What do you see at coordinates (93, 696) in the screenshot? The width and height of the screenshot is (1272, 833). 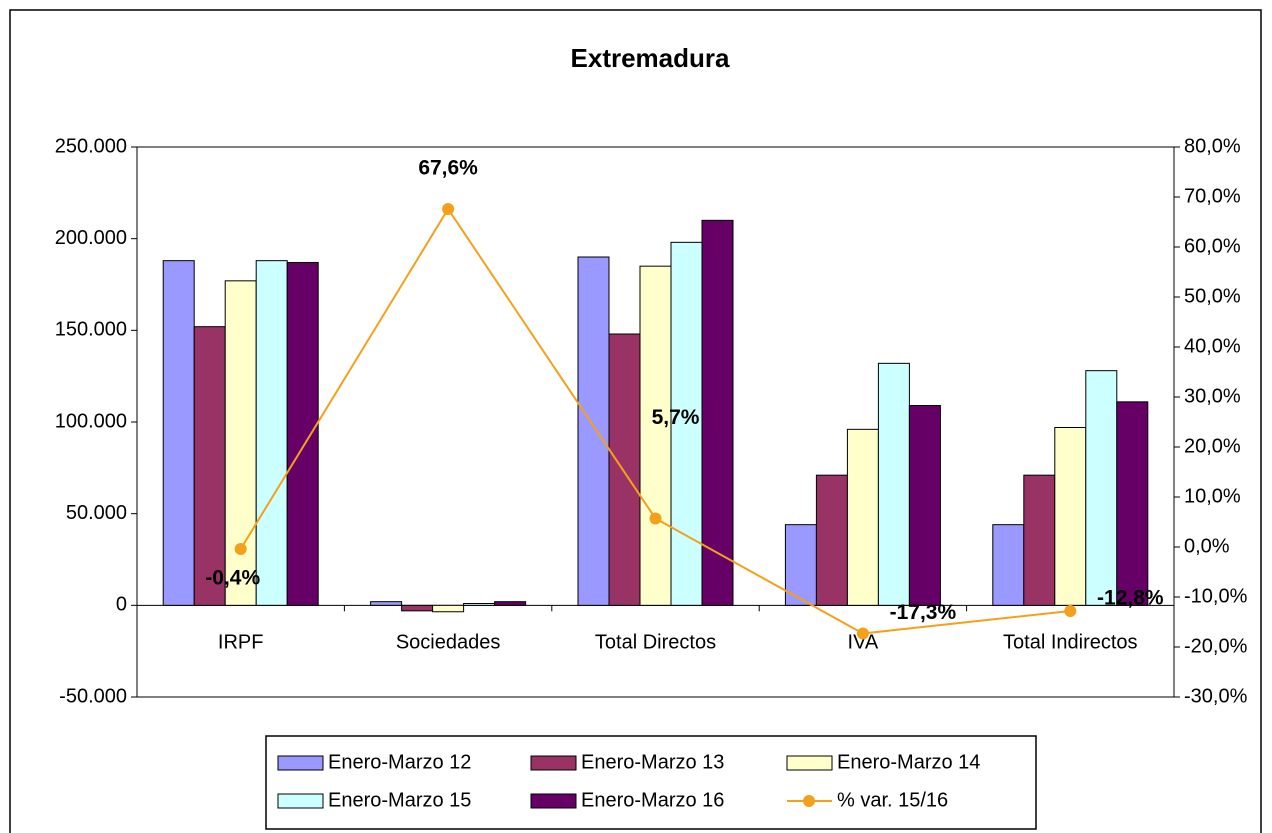 I see `y-tick-label: -50.000` at bounding box center [93, 696].